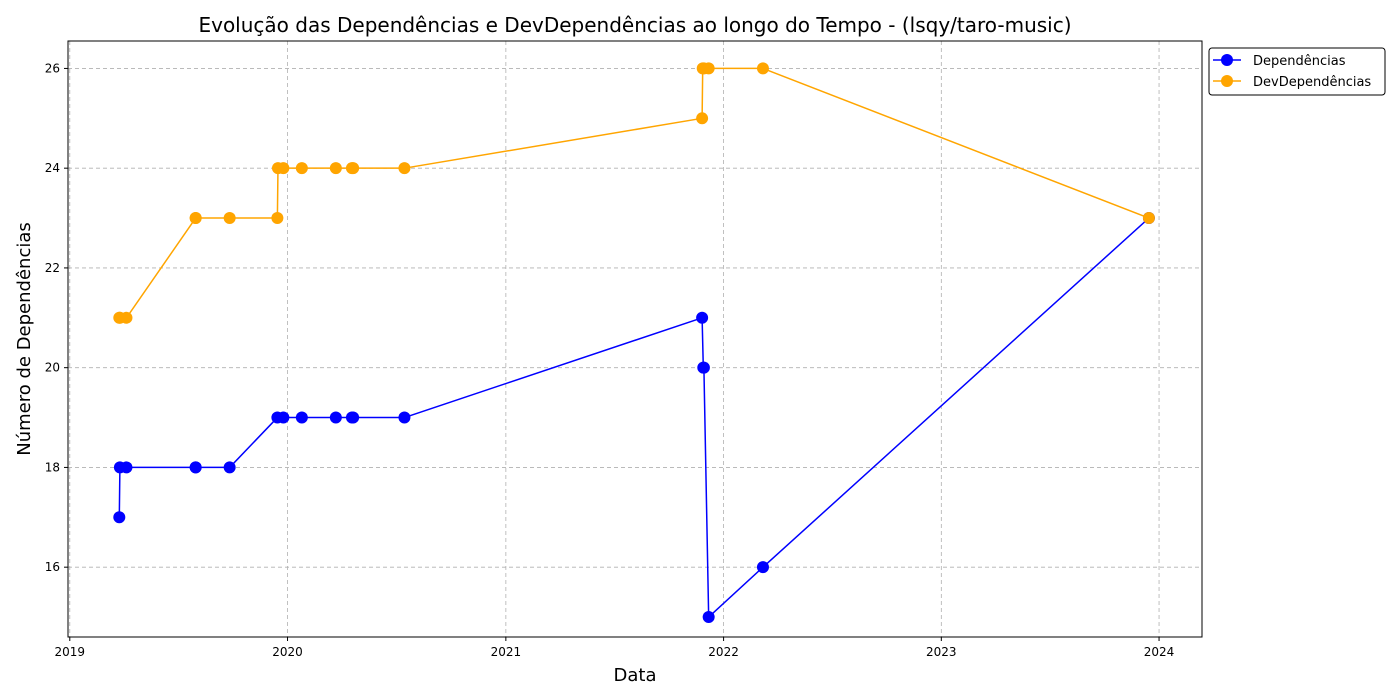  What do you see at coordinates (1159, 652) in the screenshot?
I see `x-tick-label: 2024` at bounding box center [1159, 652].